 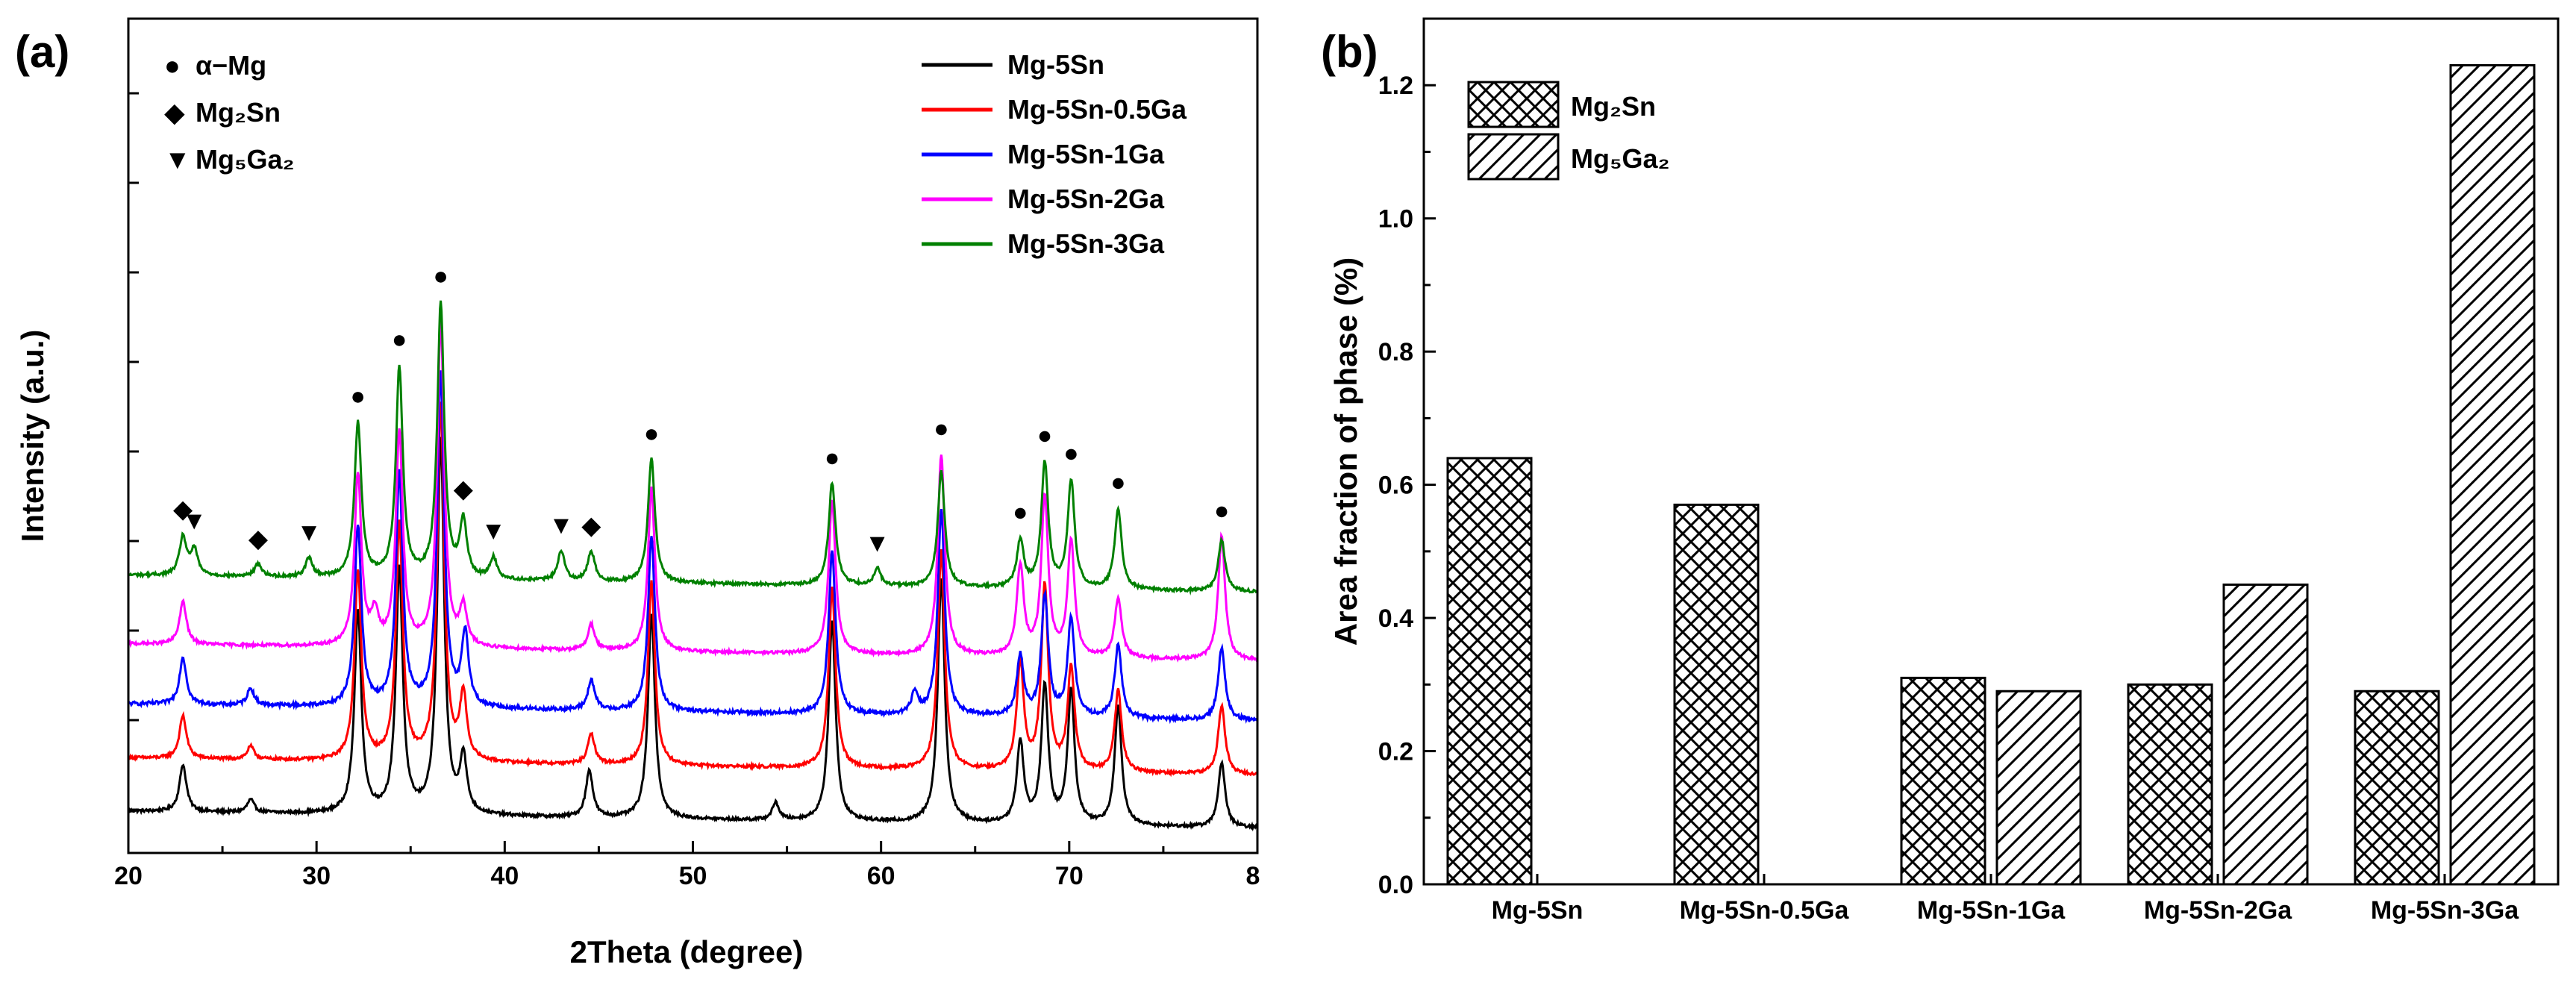 I want to click on panel-a-x-ticks: 20 30 40 50 60 70 8, so click(x=687, y=865).